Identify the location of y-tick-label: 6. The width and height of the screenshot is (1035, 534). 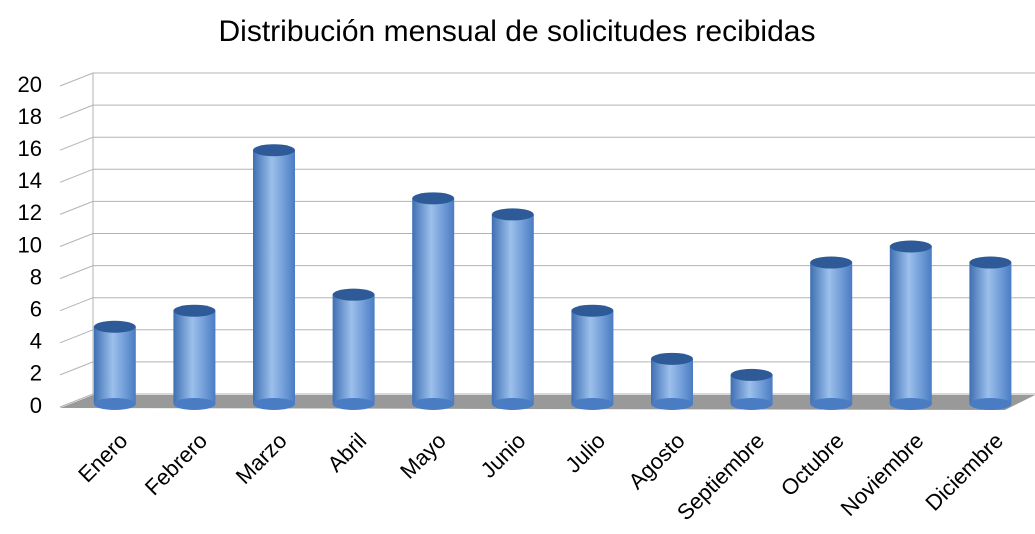
(36, 309).